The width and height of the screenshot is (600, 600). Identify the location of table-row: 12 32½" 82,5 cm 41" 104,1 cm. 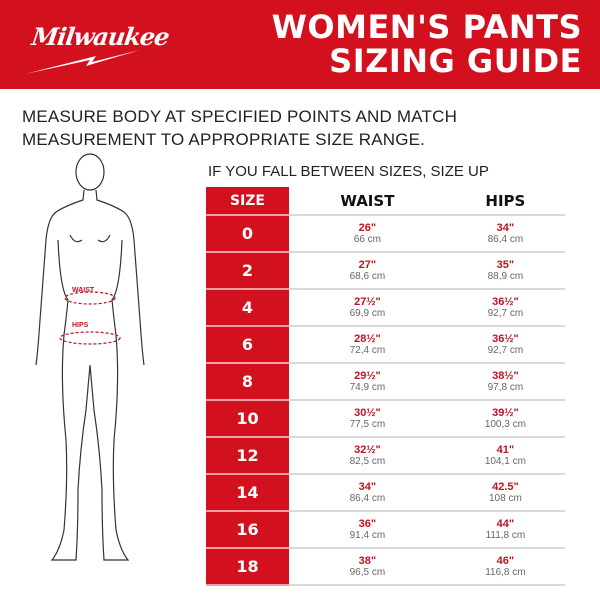
(385, 456).